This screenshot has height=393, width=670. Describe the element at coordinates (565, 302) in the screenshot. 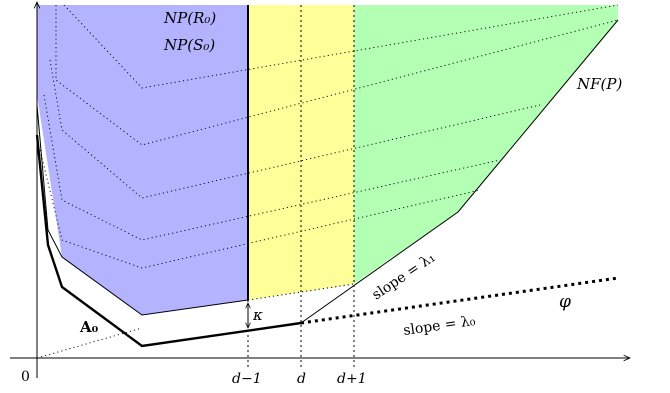

I see `label-phi: φ` at that location.